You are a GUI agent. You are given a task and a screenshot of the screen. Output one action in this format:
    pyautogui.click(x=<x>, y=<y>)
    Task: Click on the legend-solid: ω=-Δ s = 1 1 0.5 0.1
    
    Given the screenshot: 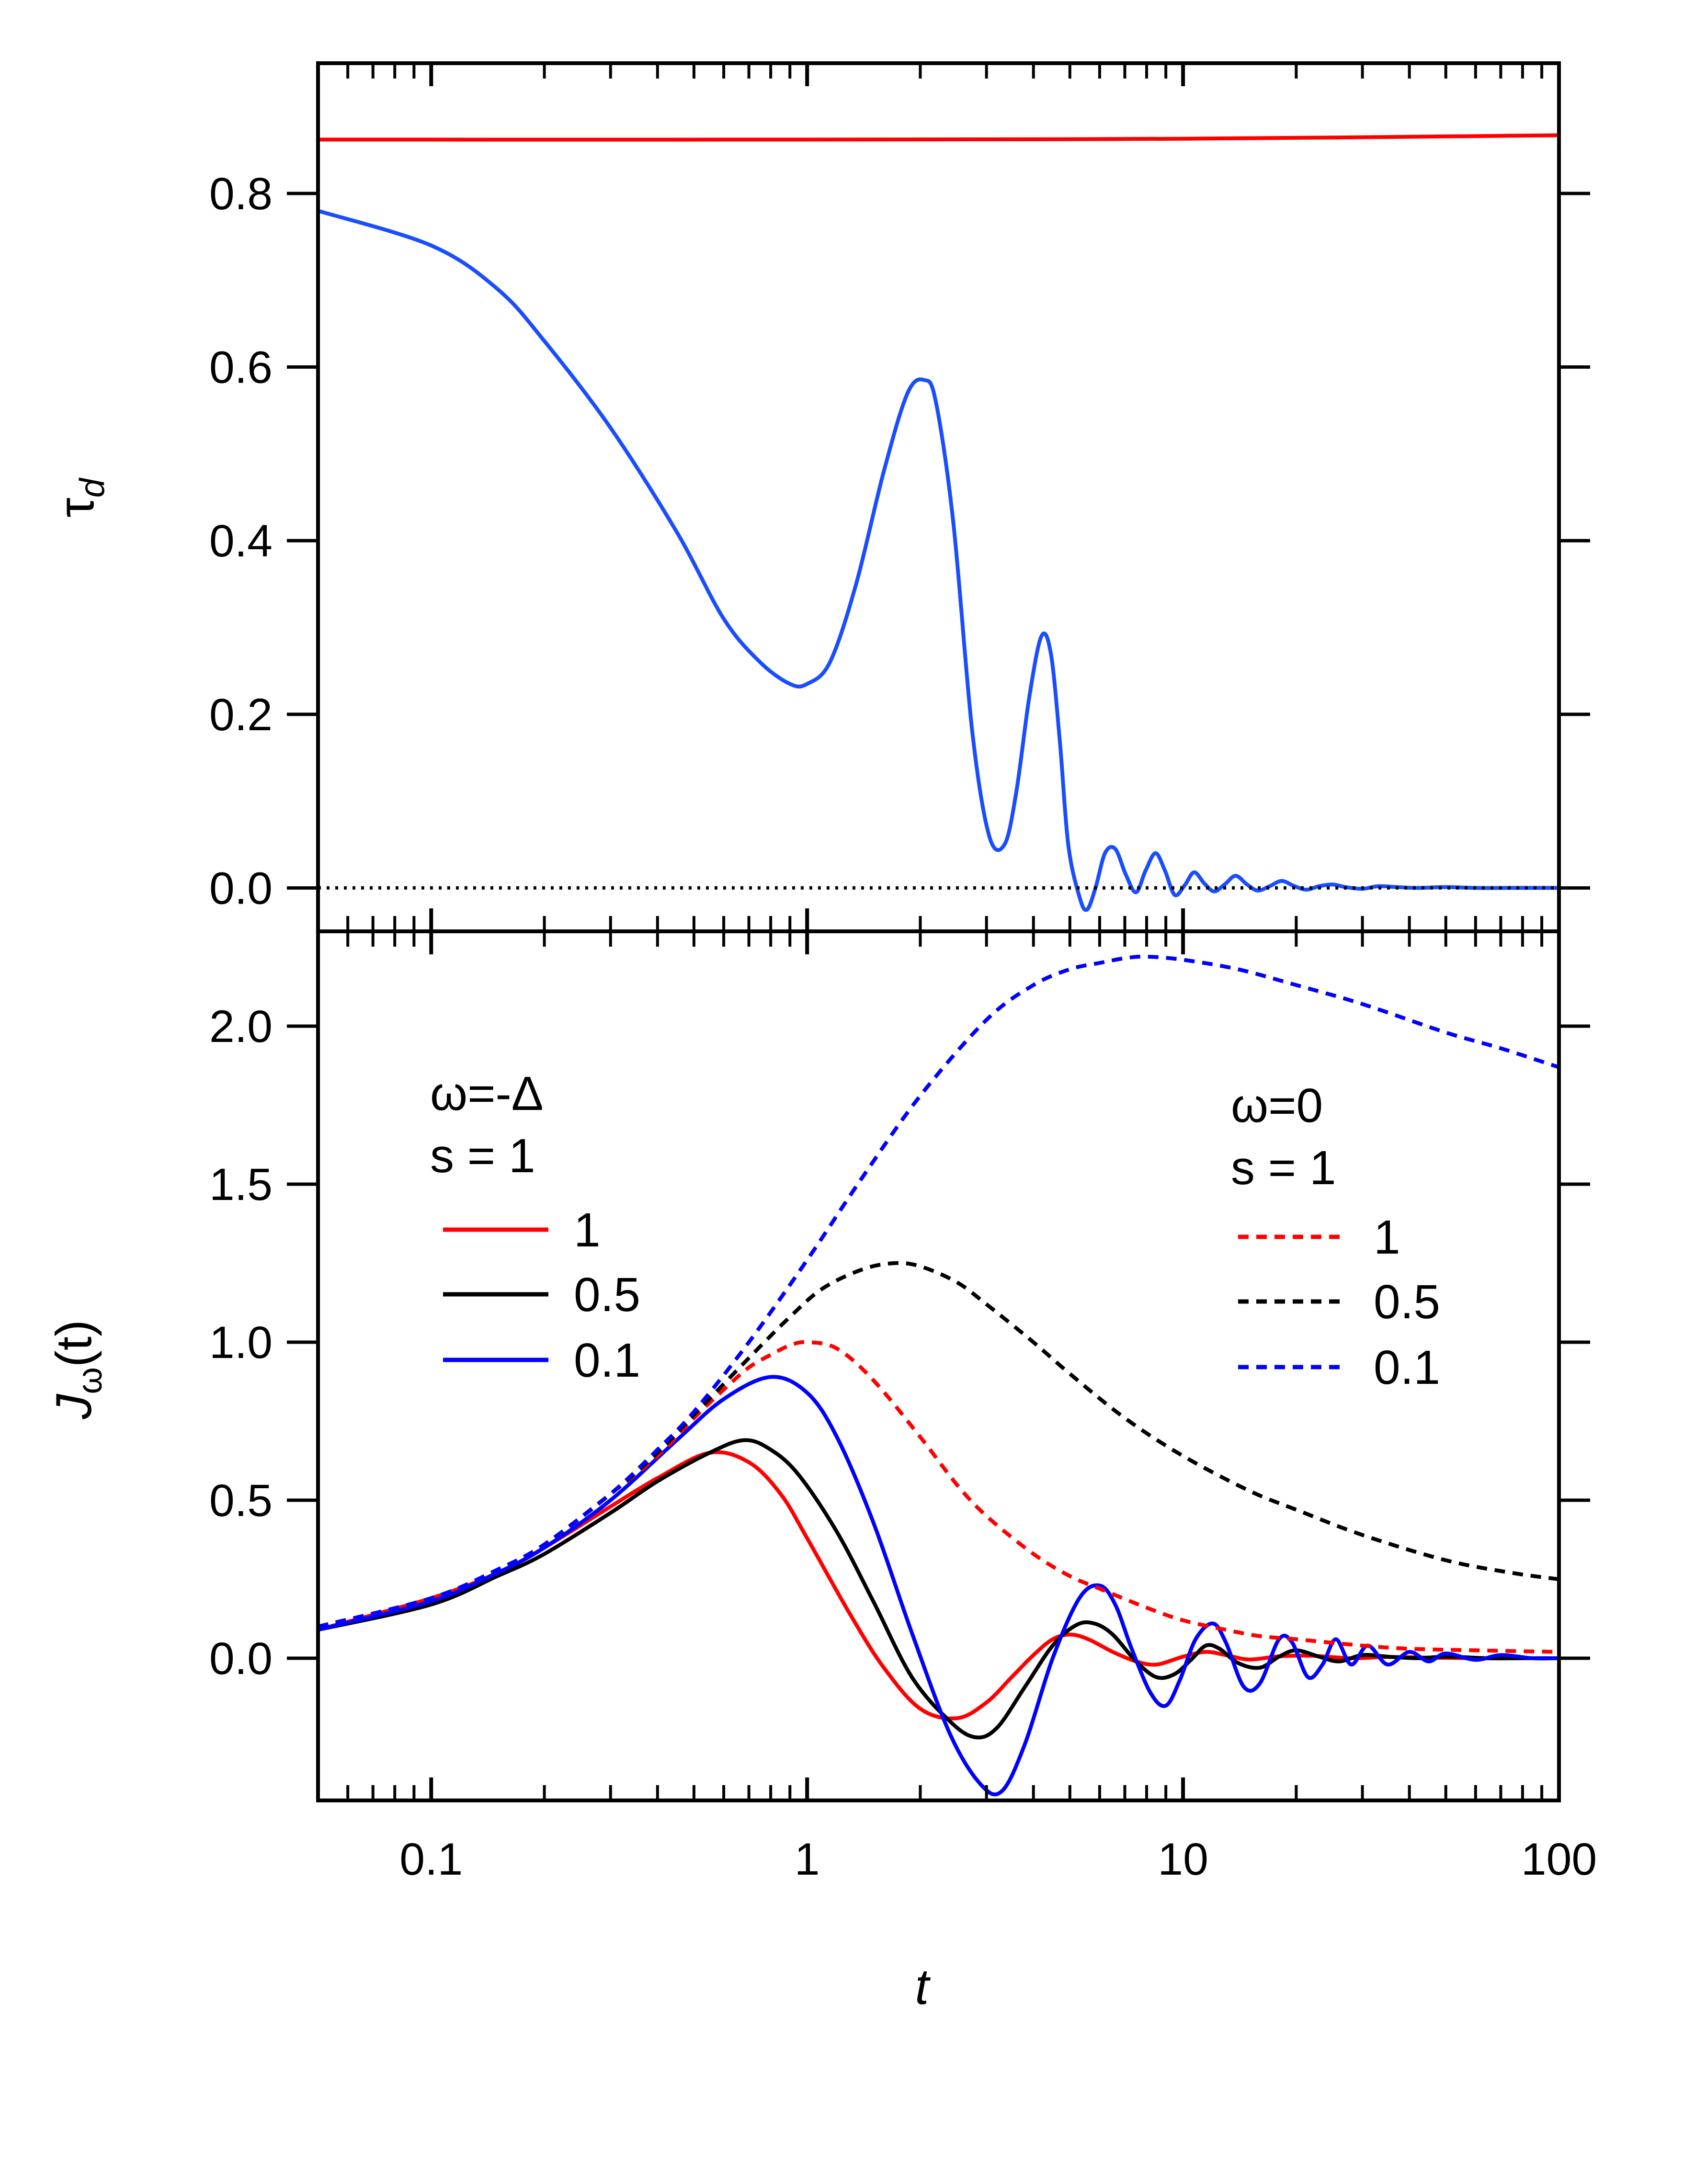 What is the action you would take?
    pyautogui.click(x=535, y=1227)
    